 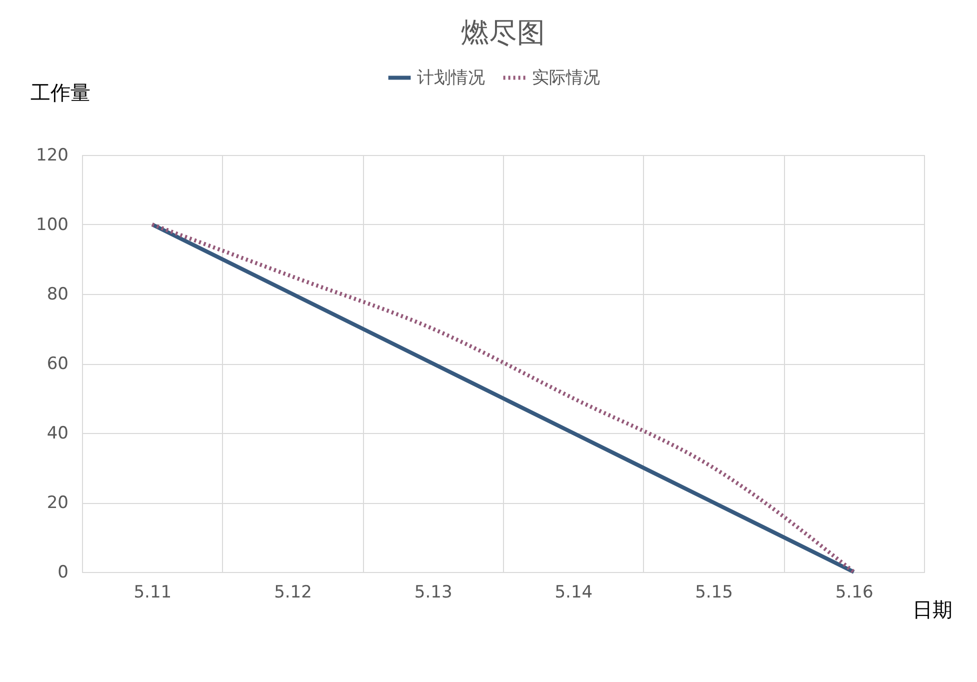 What do you see at coordinates (57, 364) in the screenshot?
I see `y-tick-label: 60` at bounding box center [57, 364].